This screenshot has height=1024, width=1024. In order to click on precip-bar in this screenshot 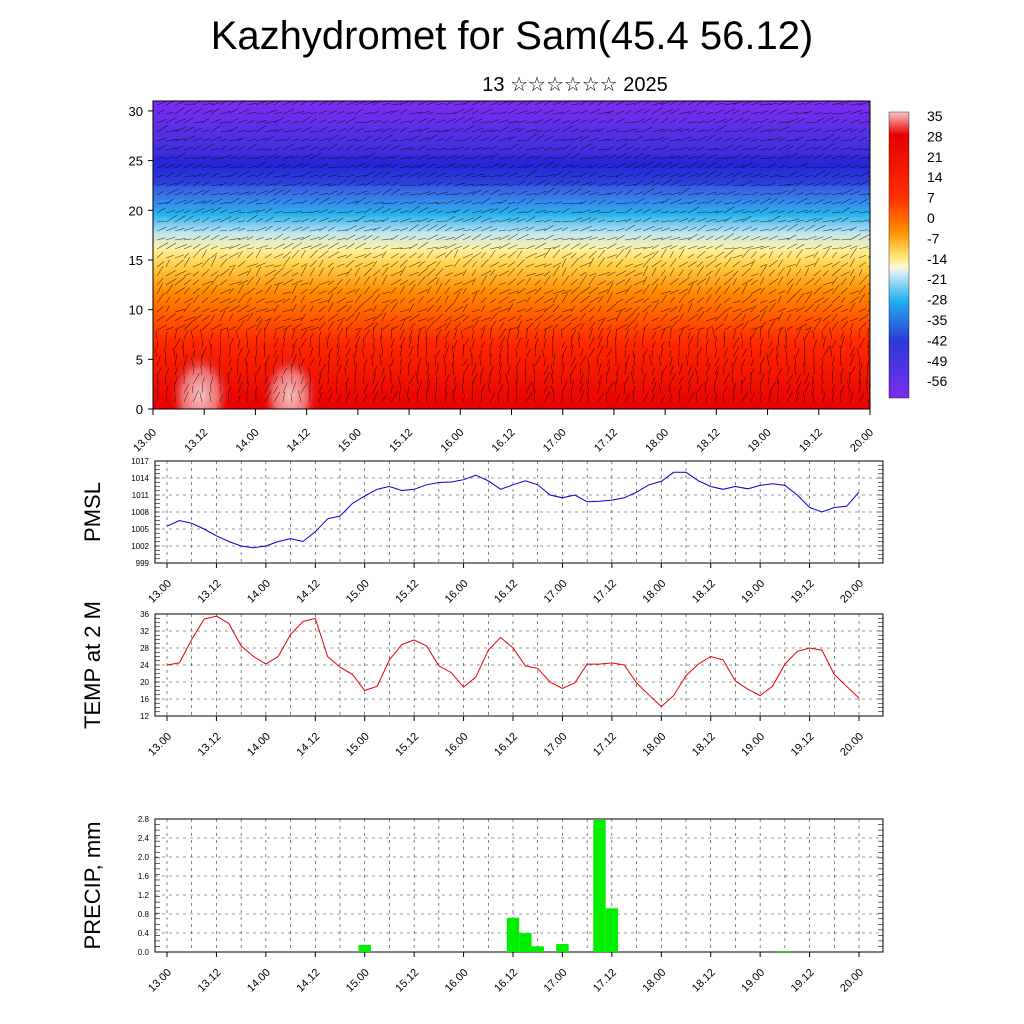, I will do `click(785, 951)`.